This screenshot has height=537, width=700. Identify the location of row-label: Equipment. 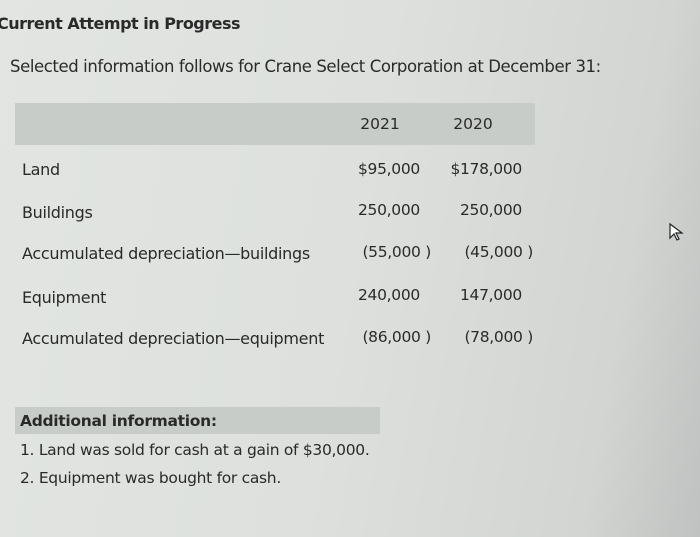
(64, 297).